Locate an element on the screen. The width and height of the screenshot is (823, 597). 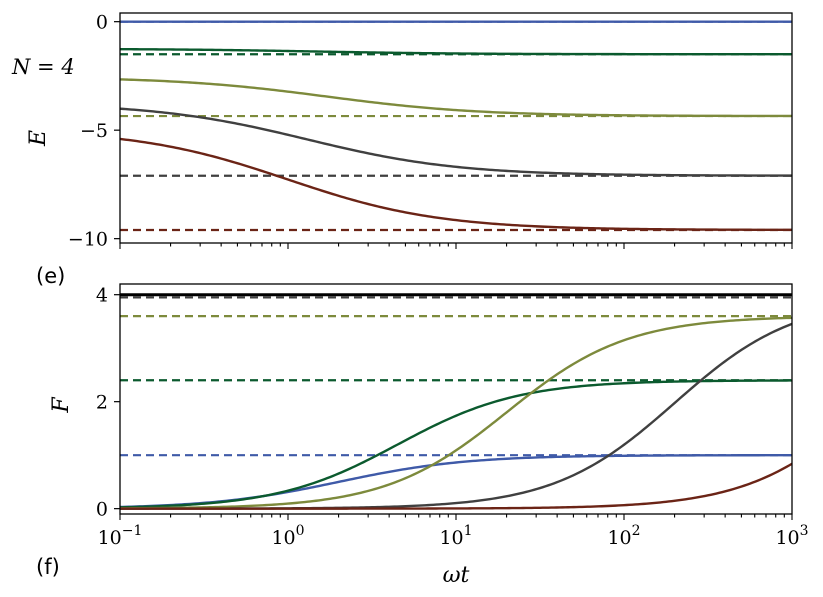
x-tick-label: 10² is located at coordinates (623, 536).